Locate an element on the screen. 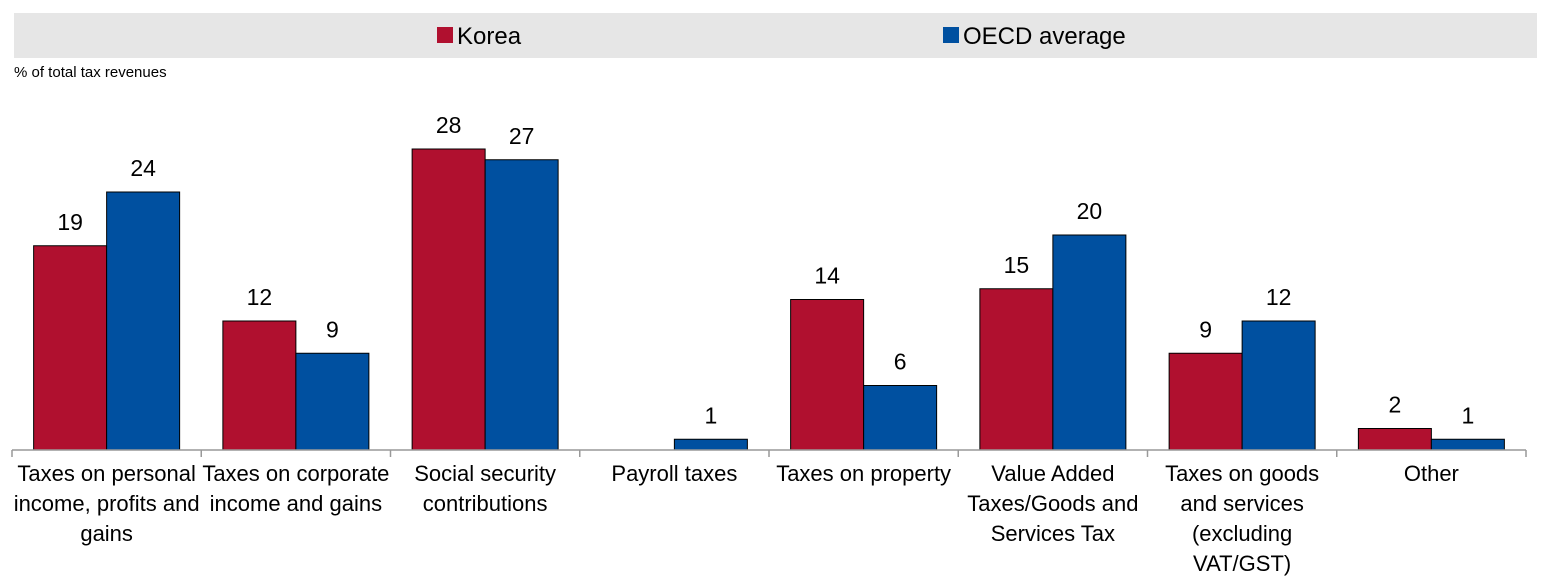  x-tick-label-2: Social security contributions is located at coordinates (485, 488).